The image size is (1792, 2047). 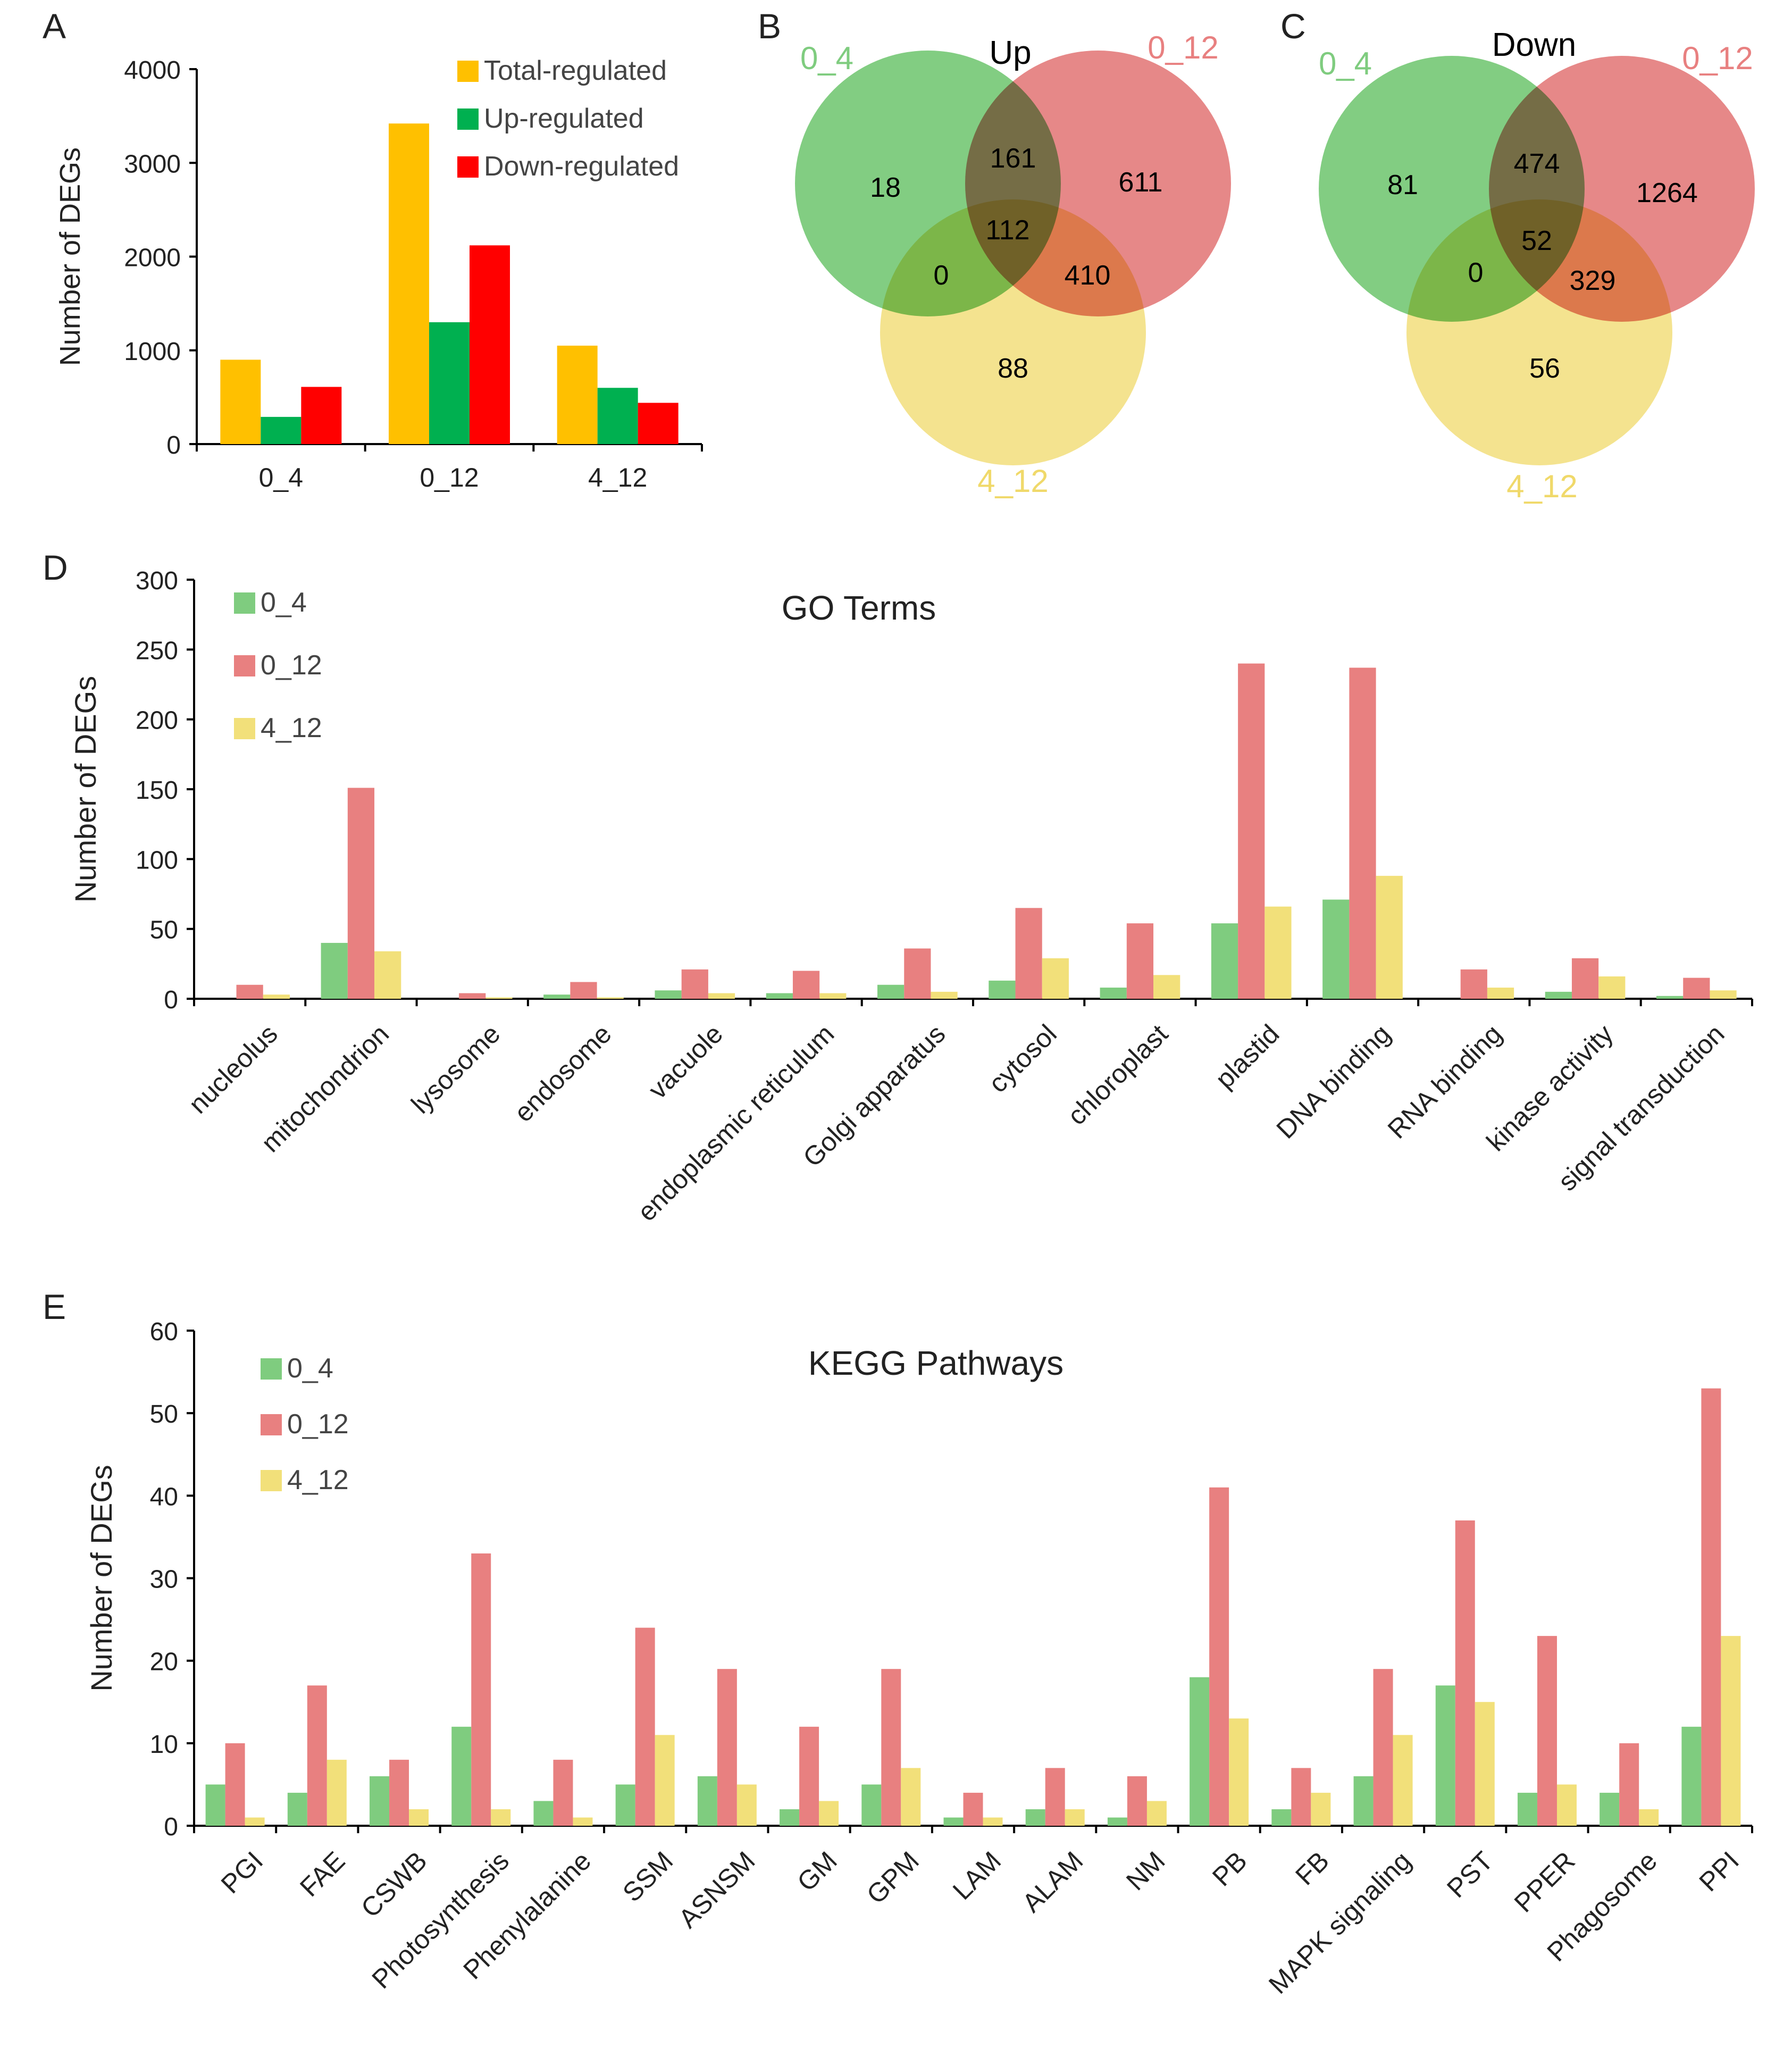 What do you see at coordinates (54, 26) in the screenshot?
I see `panel-label-a: A` at bounding box center [54, 26].